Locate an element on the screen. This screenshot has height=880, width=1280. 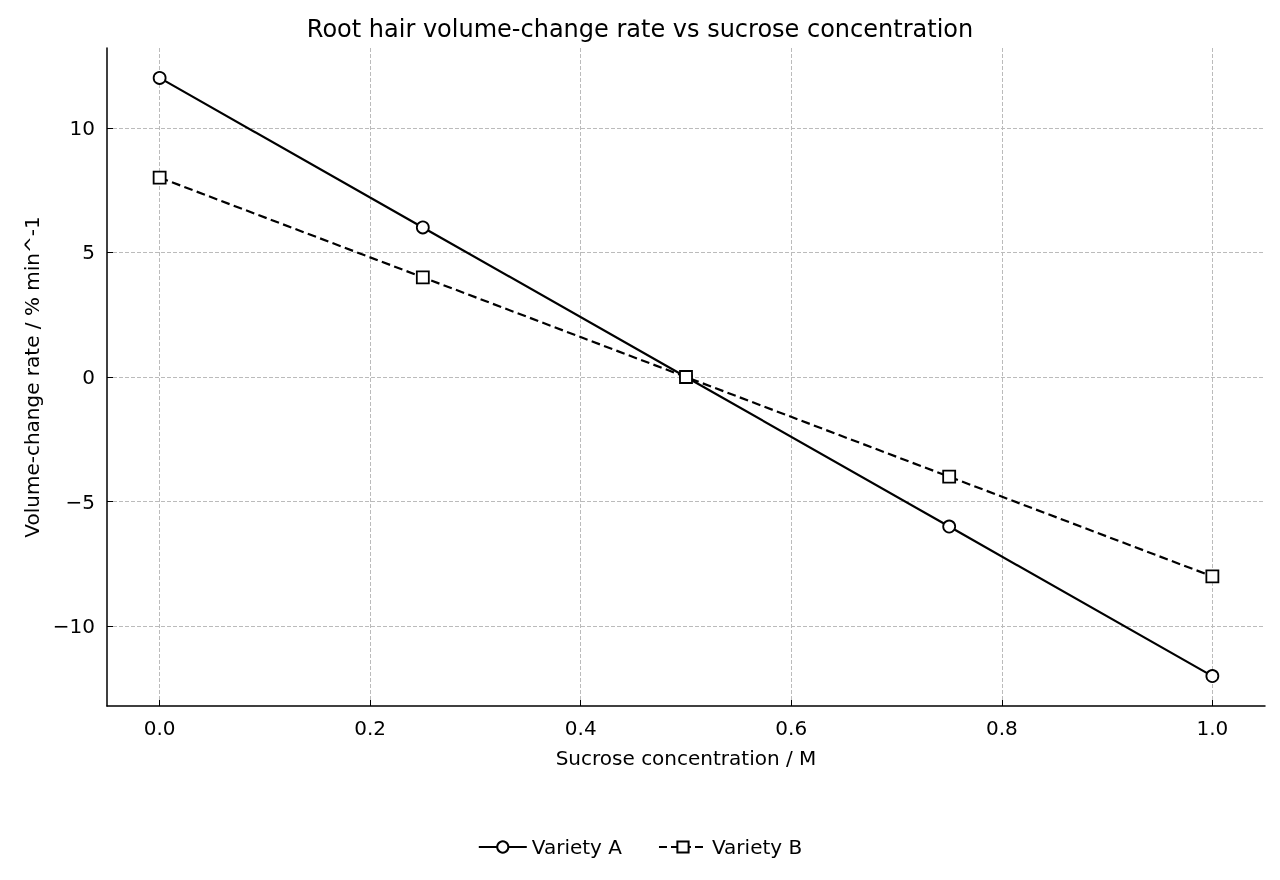
x-tick-label: 0.2 is located at coordinates (370, 728).